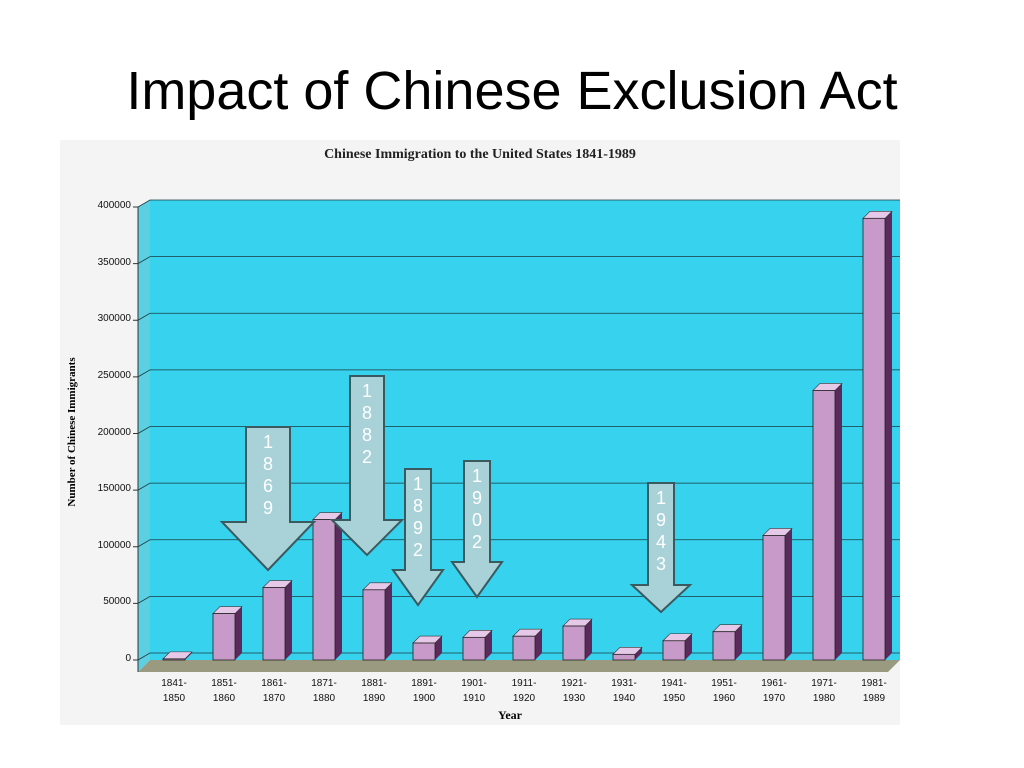 The height and width of the screenshot is (768, 1024). What do you see at coordinates (324, 691) in the screenshot?
I see `x-tick-label: 1871-1880` at bounding box center [324, 691].